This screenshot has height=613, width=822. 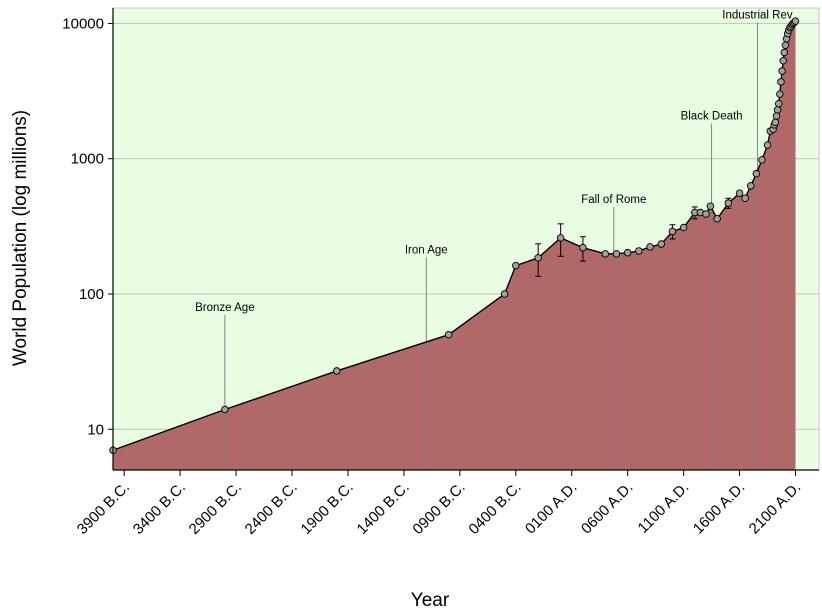 What do you see at coordinates (224, 308) in the screenshot?
I see `annotation-label: Bronze Age` at bounding box center [224, 308].